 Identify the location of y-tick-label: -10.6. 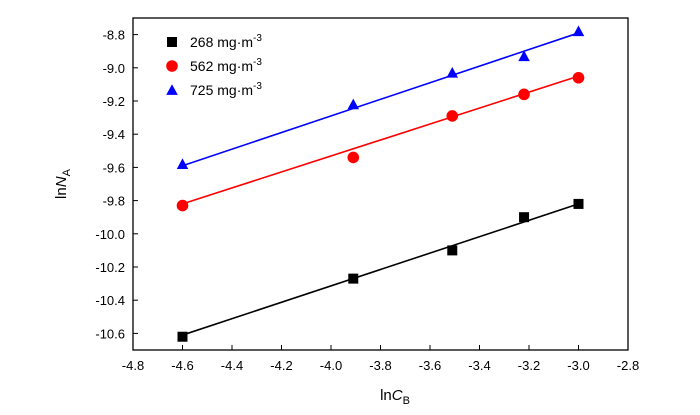
(110, 333).